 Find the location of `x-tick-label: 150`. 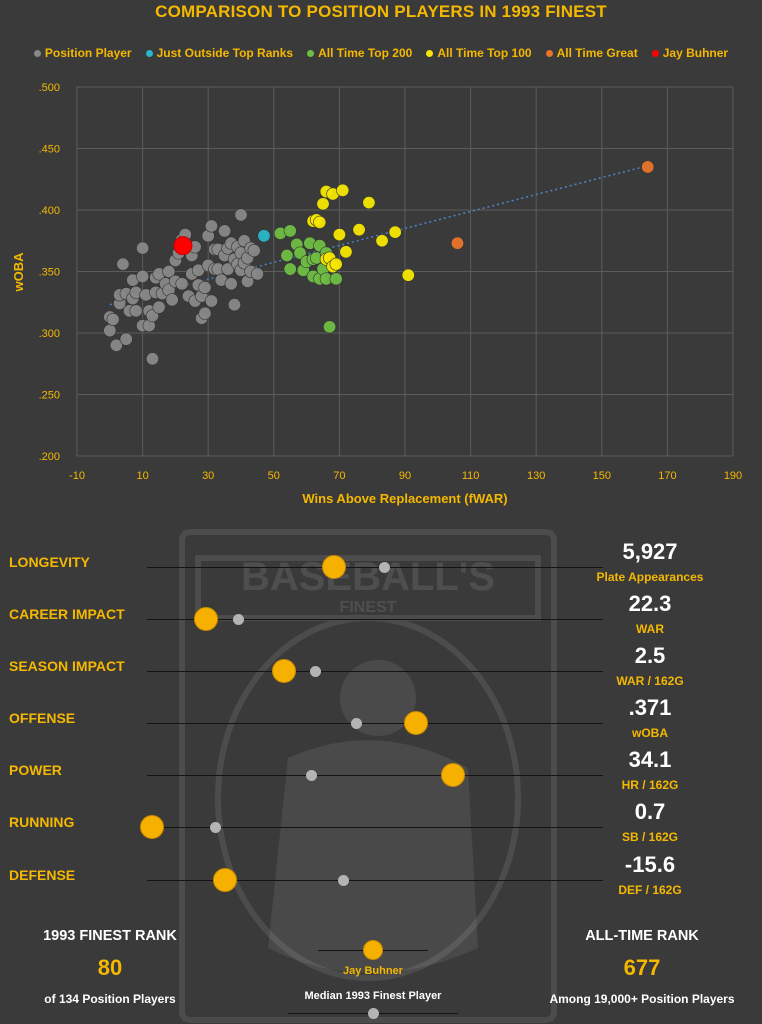

x-tick-label: 150 is located at coordinates (602, 476).